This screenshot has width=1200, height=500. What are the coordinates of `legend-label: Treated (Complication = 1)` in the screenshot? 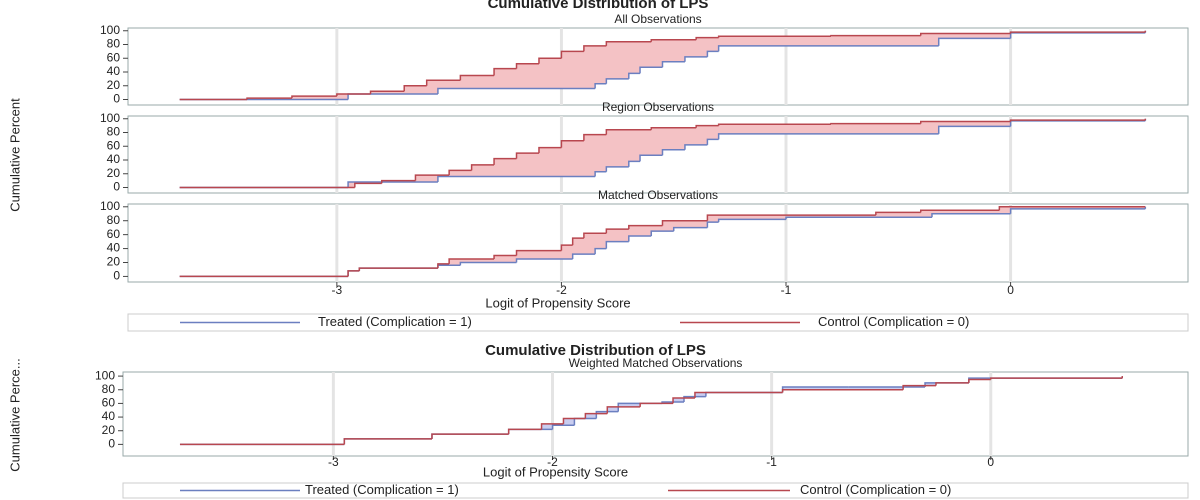 It's located at (382, 489).